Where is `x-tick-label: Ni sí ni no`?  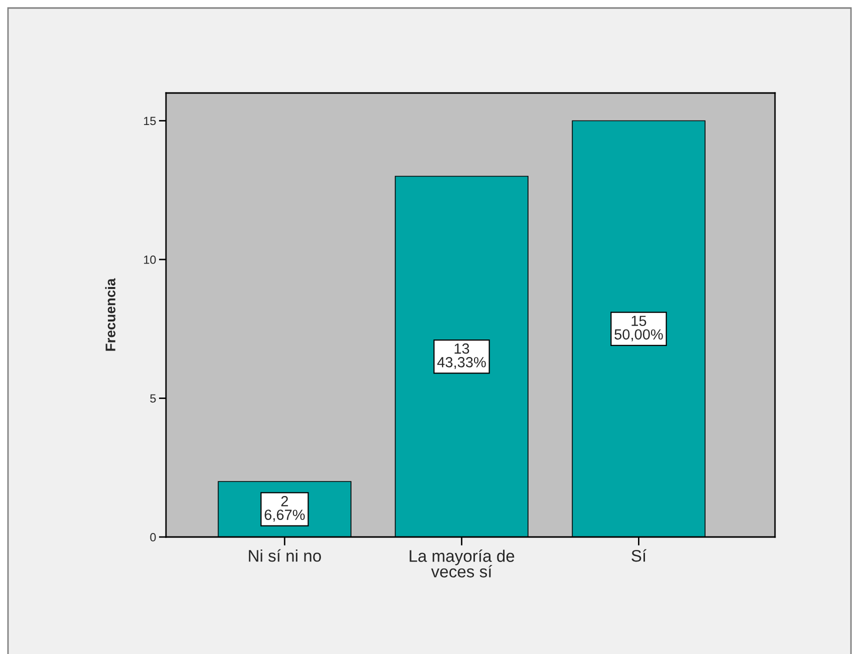 x-tick-label: Ni sí ni no is located at coordinates (284, 555).